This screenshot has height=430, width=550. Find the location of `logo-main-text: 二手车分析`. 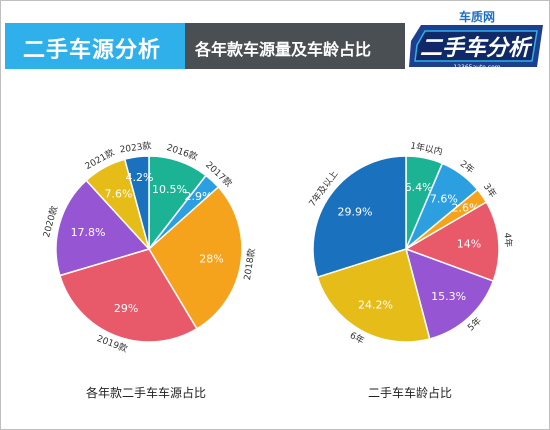

logo-main-text: 二手车分析 is located at coordinates (476, 48).